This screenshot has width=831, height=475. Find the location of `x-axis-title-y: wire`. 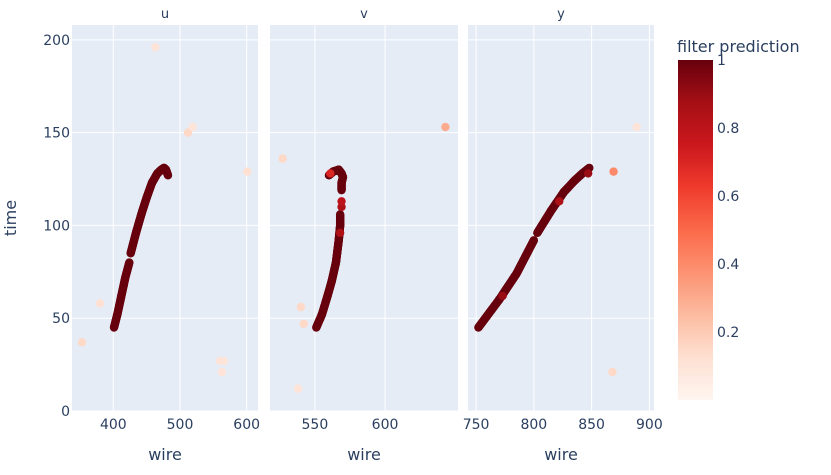

x-axis-title-y: wire is located at coordinates (561, 454).